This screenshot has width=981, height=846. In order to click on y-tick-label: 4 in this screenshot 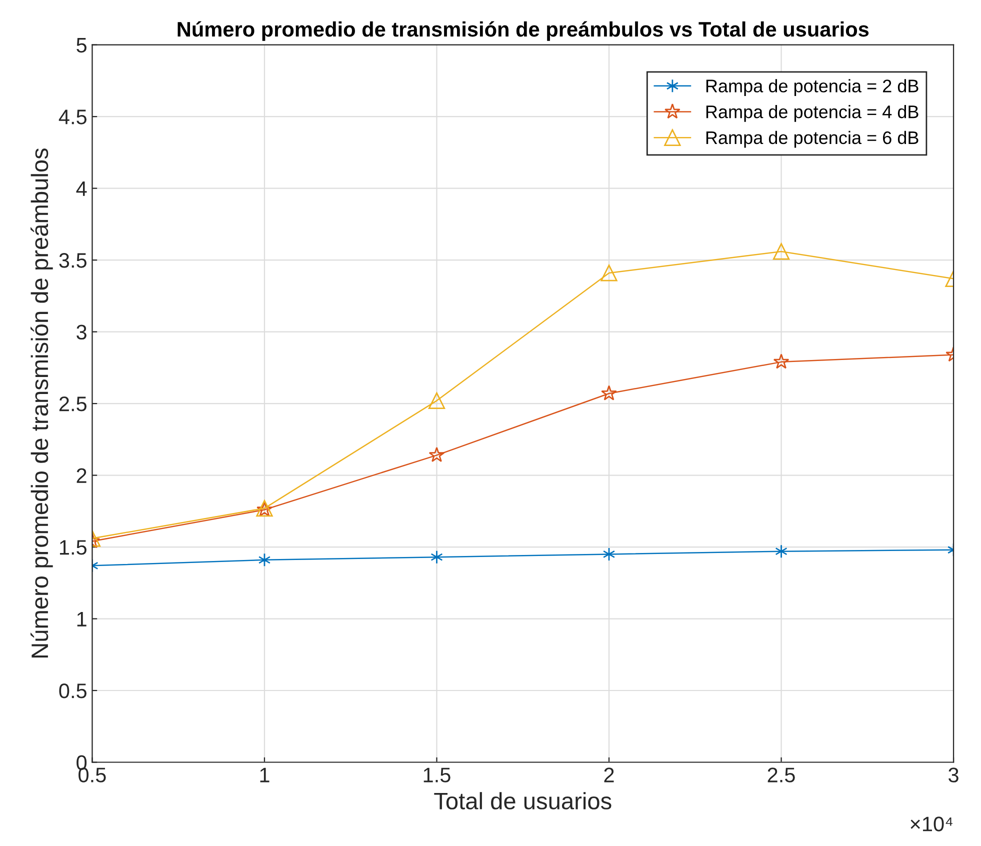, I will do `click(81, 189)`.